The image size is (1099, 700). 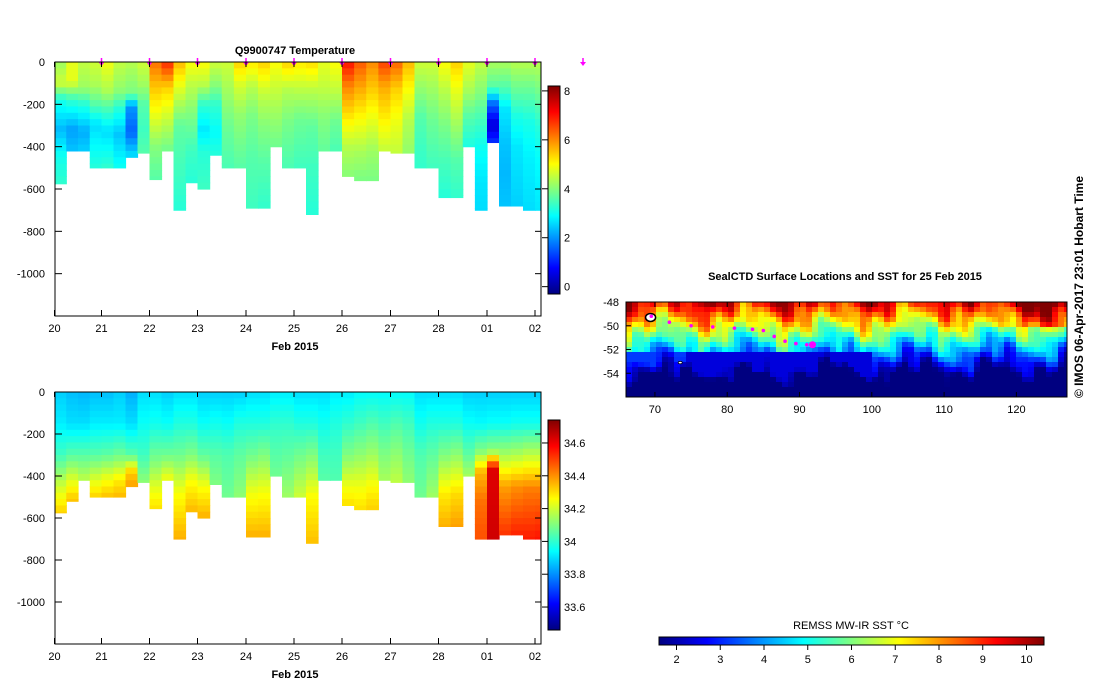 I want to click on temperature-x-tick-label: 23, so click(x=197, y=329).